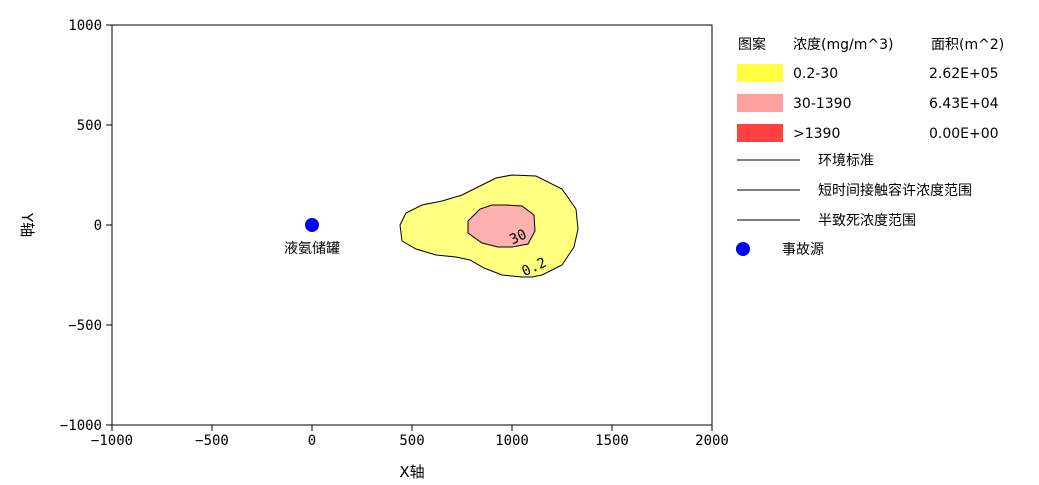 This screenshot has width=1039, height=485. What do you see at coordinates (411, 472) in the screenshot?
I see `x-axis-title: X轴` at bounding box center [411, 472].